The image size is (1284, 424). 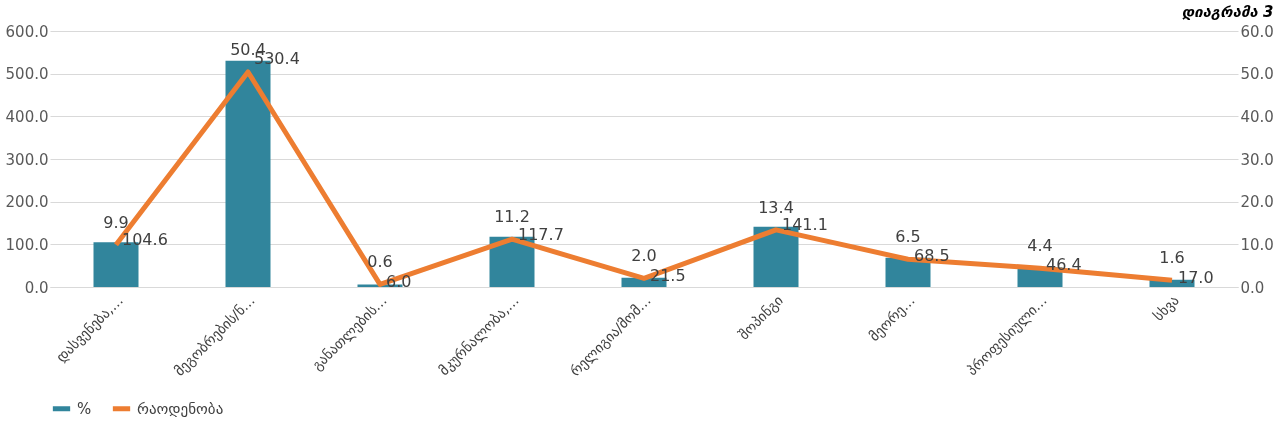 What do you see at coordinates (27, 244) in the screenshot?
I see `y-tick-label: 100.0` at bounding box center [27, 244].